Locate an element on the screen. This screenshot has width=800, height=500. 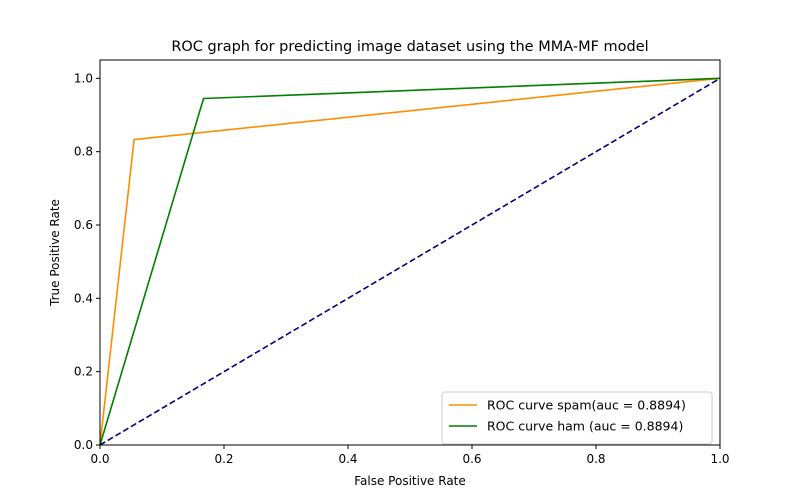
y-tick-label-4: 0.8 is located at coordinates (83, 152).